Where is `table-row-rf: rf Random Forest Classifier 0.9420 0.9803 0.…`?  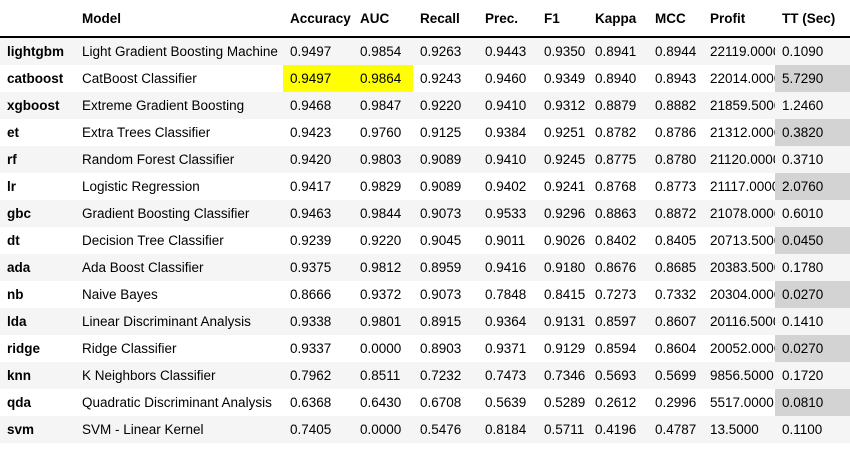 table-row-rf: rf Random Forest Classifier 0.9420 0.9803 0.… is located at coordinates (425, 159).